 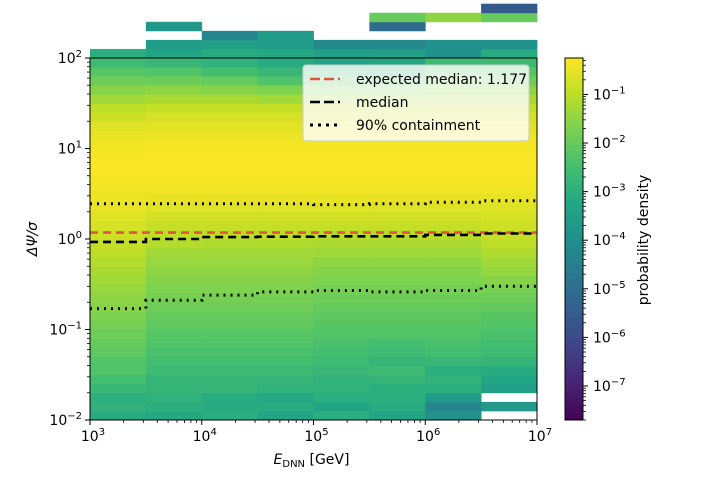 I want to click on y-tick-label: 10⁻², so click(x=65, y=420).